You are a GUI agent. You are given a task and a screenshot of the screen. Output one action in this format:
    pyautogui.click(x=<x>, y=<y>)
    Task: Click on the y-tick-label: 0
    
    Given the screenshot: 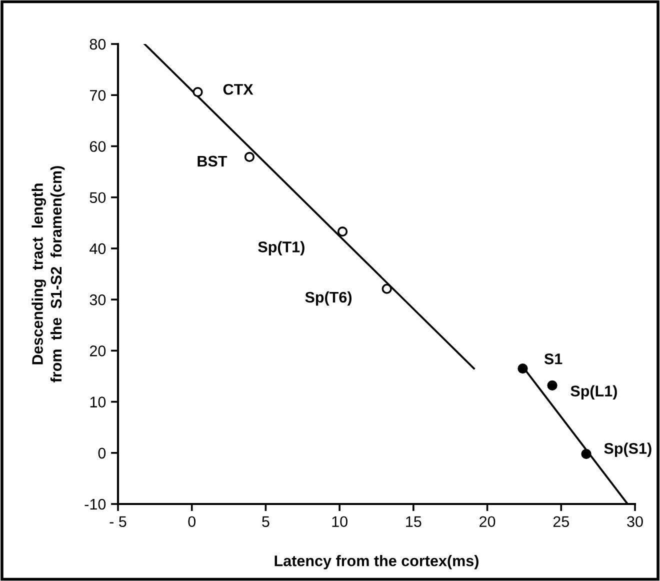 What is the action you would take?
    pyautogui.click(x=102, y=453)
    